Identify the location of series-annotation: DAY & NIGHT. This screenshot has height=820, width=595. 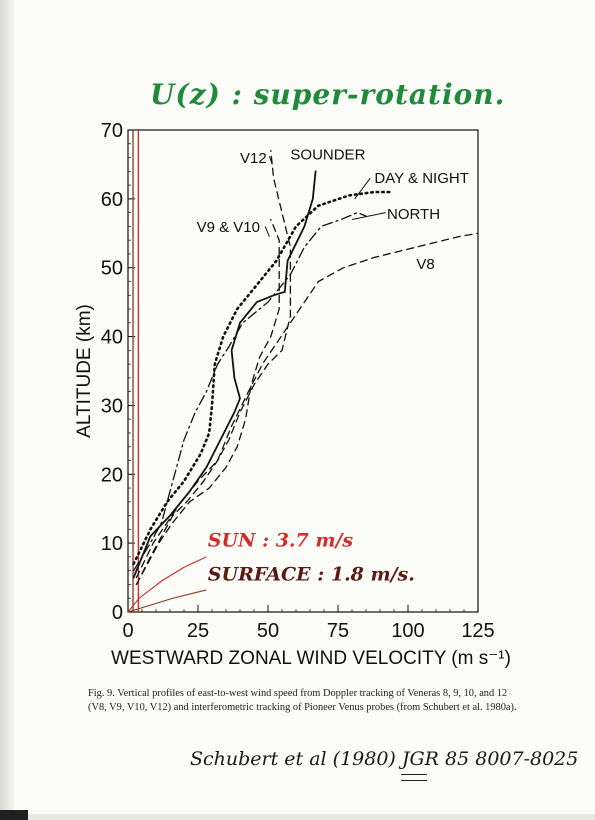
(421, 178).